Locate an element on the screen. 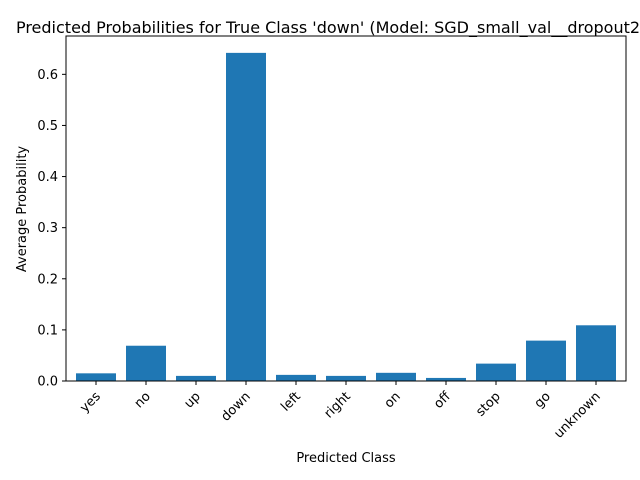 This screenshot has width=640, height=480. bar-on is located at coordinates (396, 376).